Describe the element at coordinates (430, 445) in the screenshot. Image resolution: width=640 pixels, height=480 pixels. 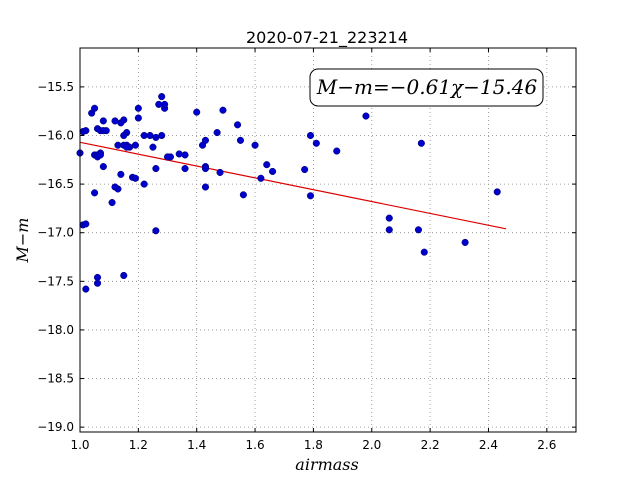
I see `x-tick-label: 2.2` at that location.